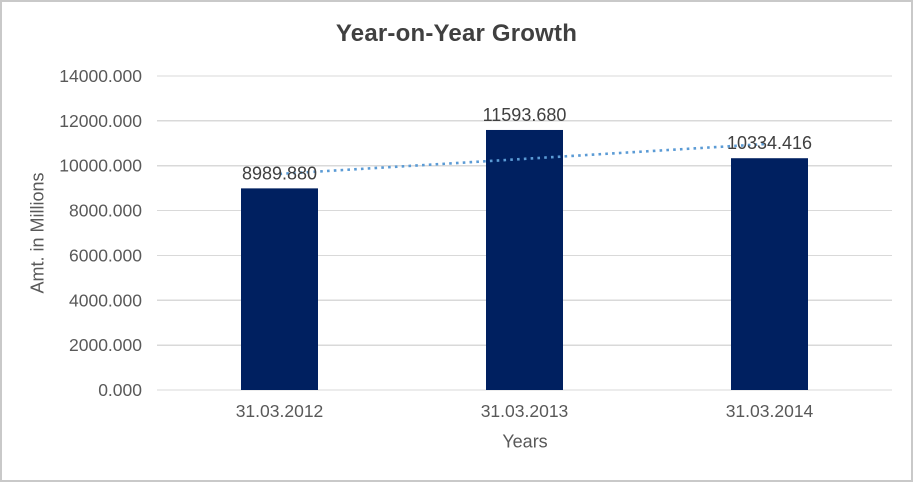 This screenshot has height=482, width=913. Describe the element at coordinates (769, 143) in the screenshot. I see `data-label: 10334.416` at that location.